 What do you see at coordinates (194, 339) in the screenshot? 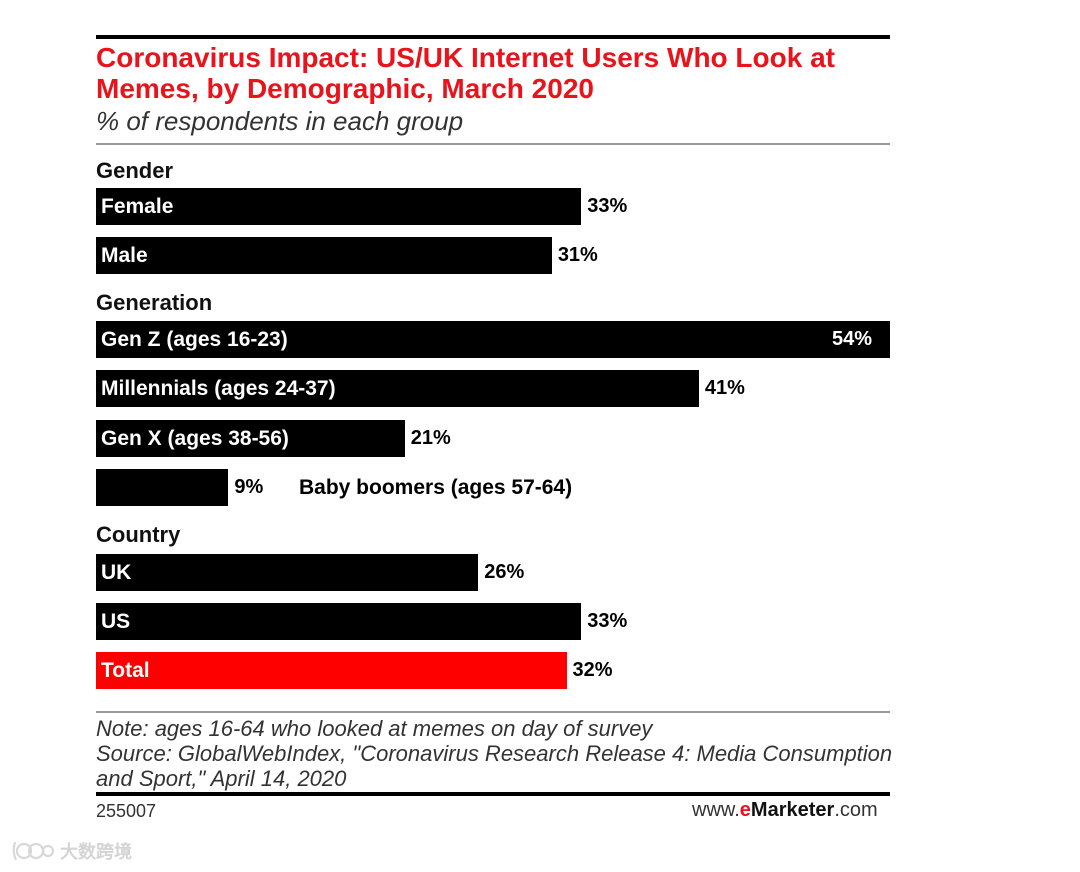
I see `bar-label-gen-z: Gen Z (ages 16-23)` at bounding box center [194, 339].